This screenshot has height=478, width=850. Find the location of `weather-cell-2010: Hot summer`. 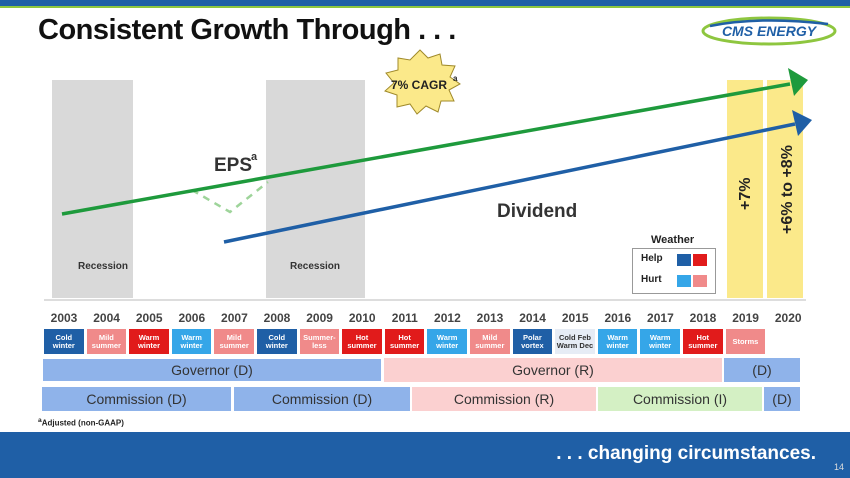

weather-cell-2010: Hot summer is located at coordinates (362, 341).